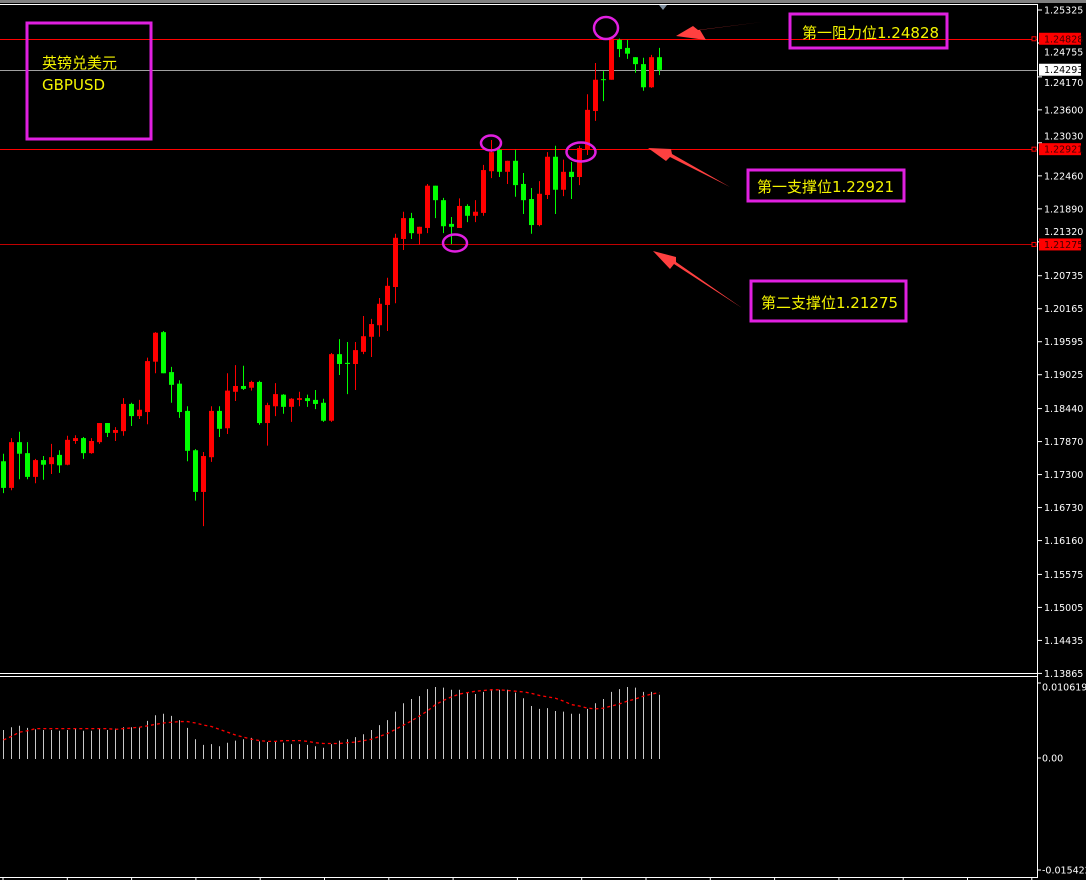 The image size is (1086, 880). Describe the element at coordinates (1063, 375) in the screenshot. I see `price-tick-label: 1.19025` at that location.